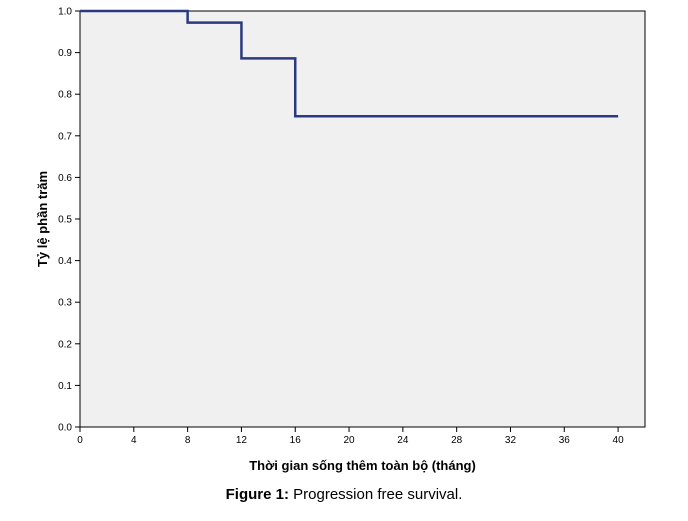  What do you see at coordinates (457, 440) in the screenshot?
I see `x-tick-label: 28` at bounding box center [457, 440].